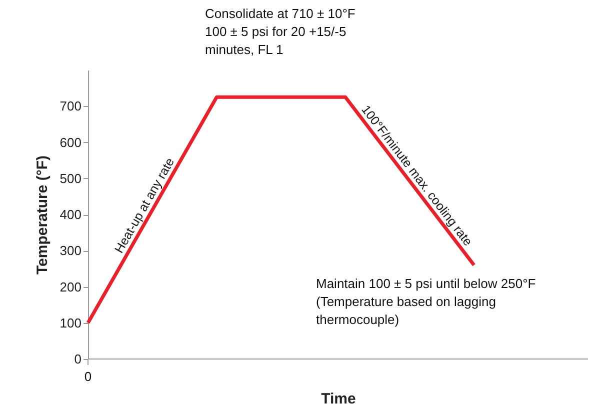  Describe the element at coordinates (426, 301) in the screenshot. I see `annotation: Maintain 100 ± 5 psi until below 250°F (Temperature based on lagging thermocouple)` at that location.